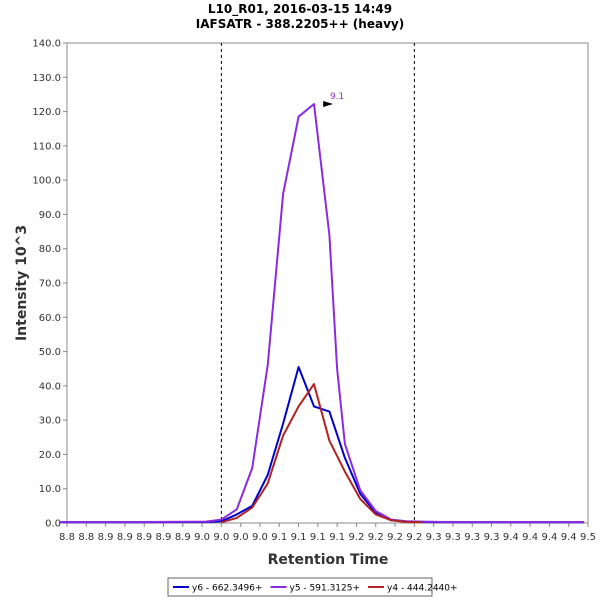 The image size is (600, 600). What do you see at coordinates (46, 78) in the screenshot?
I see `y-tick-label: 130.0` at bounding box center [46, 78].